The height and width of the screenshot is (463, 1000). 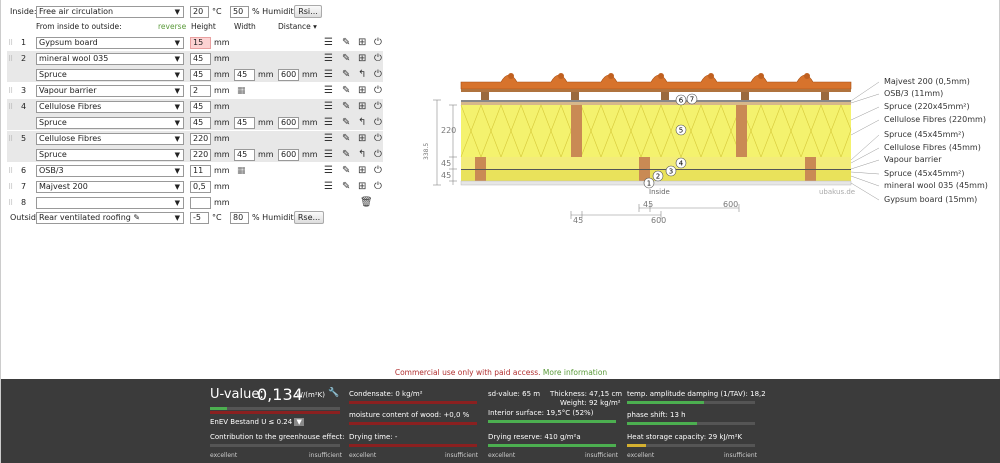 I want to click on layer-marker-5: 5, so click(x=681, y=130).